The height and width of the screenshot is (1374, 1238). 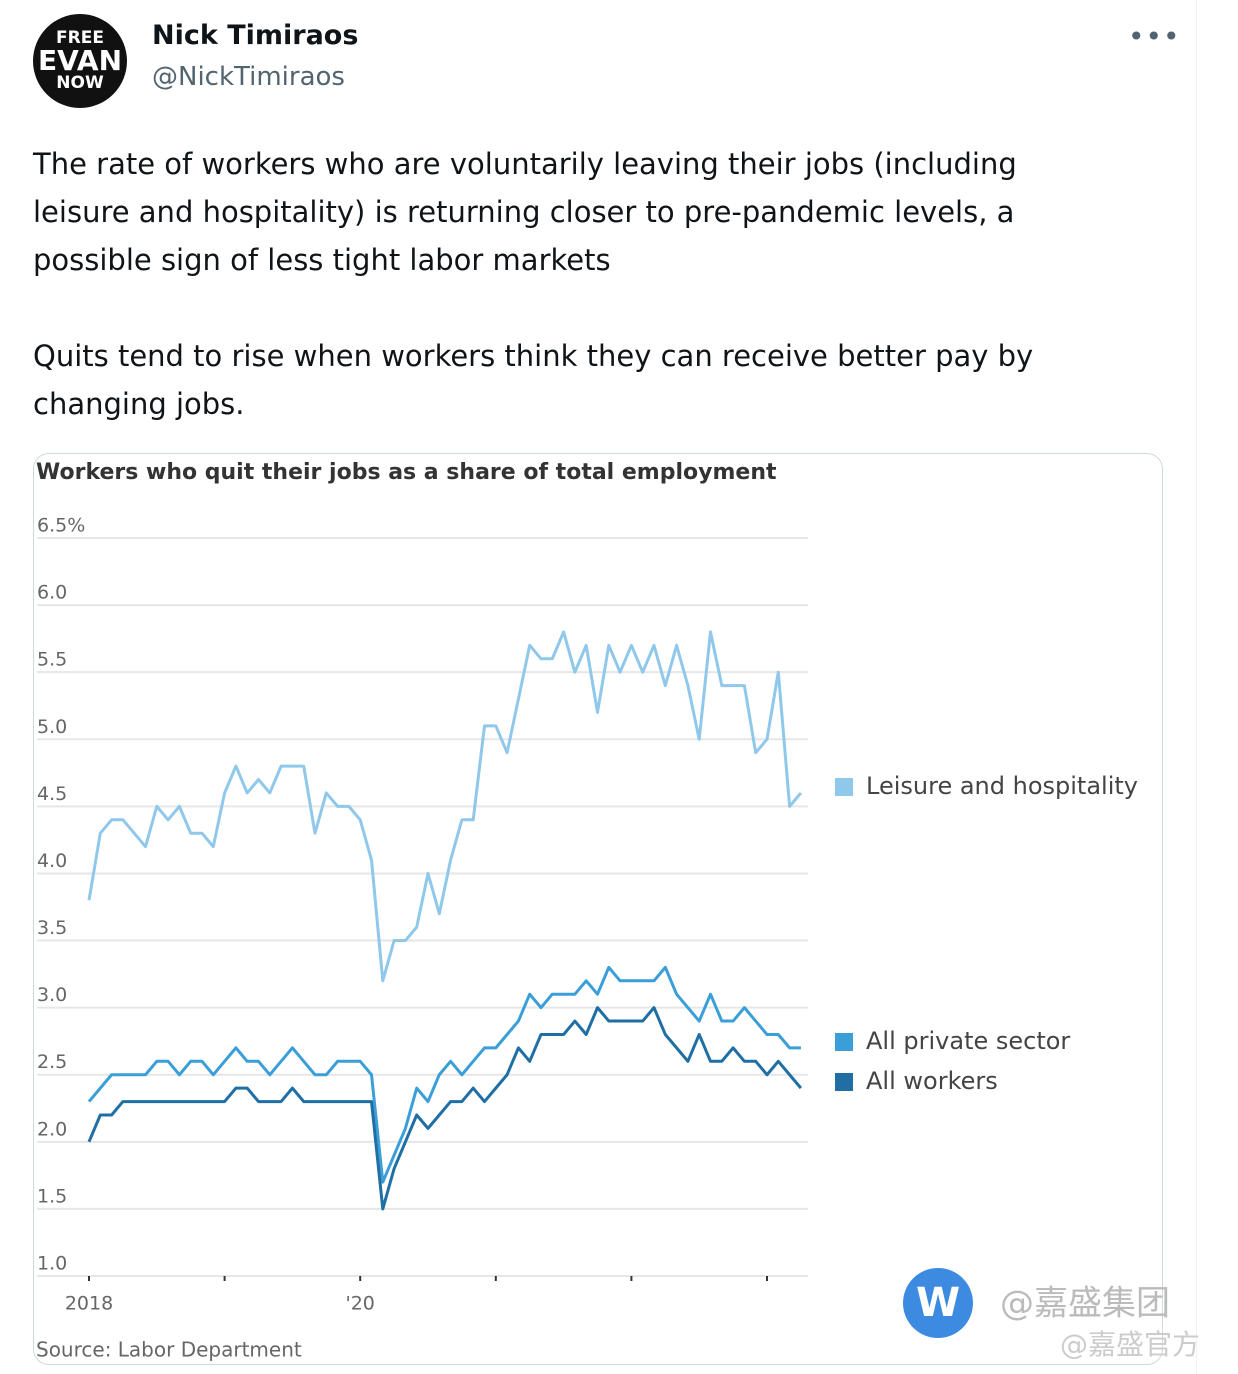 I want to click on y-tick-label: 1.5, so click(x=52, y=1196).